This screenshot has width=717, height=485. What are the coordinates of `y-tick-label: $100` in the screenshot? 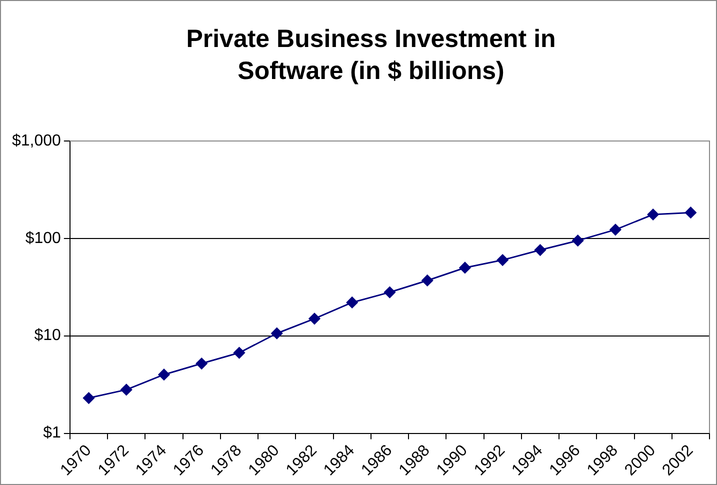 It's located at (43, 238).